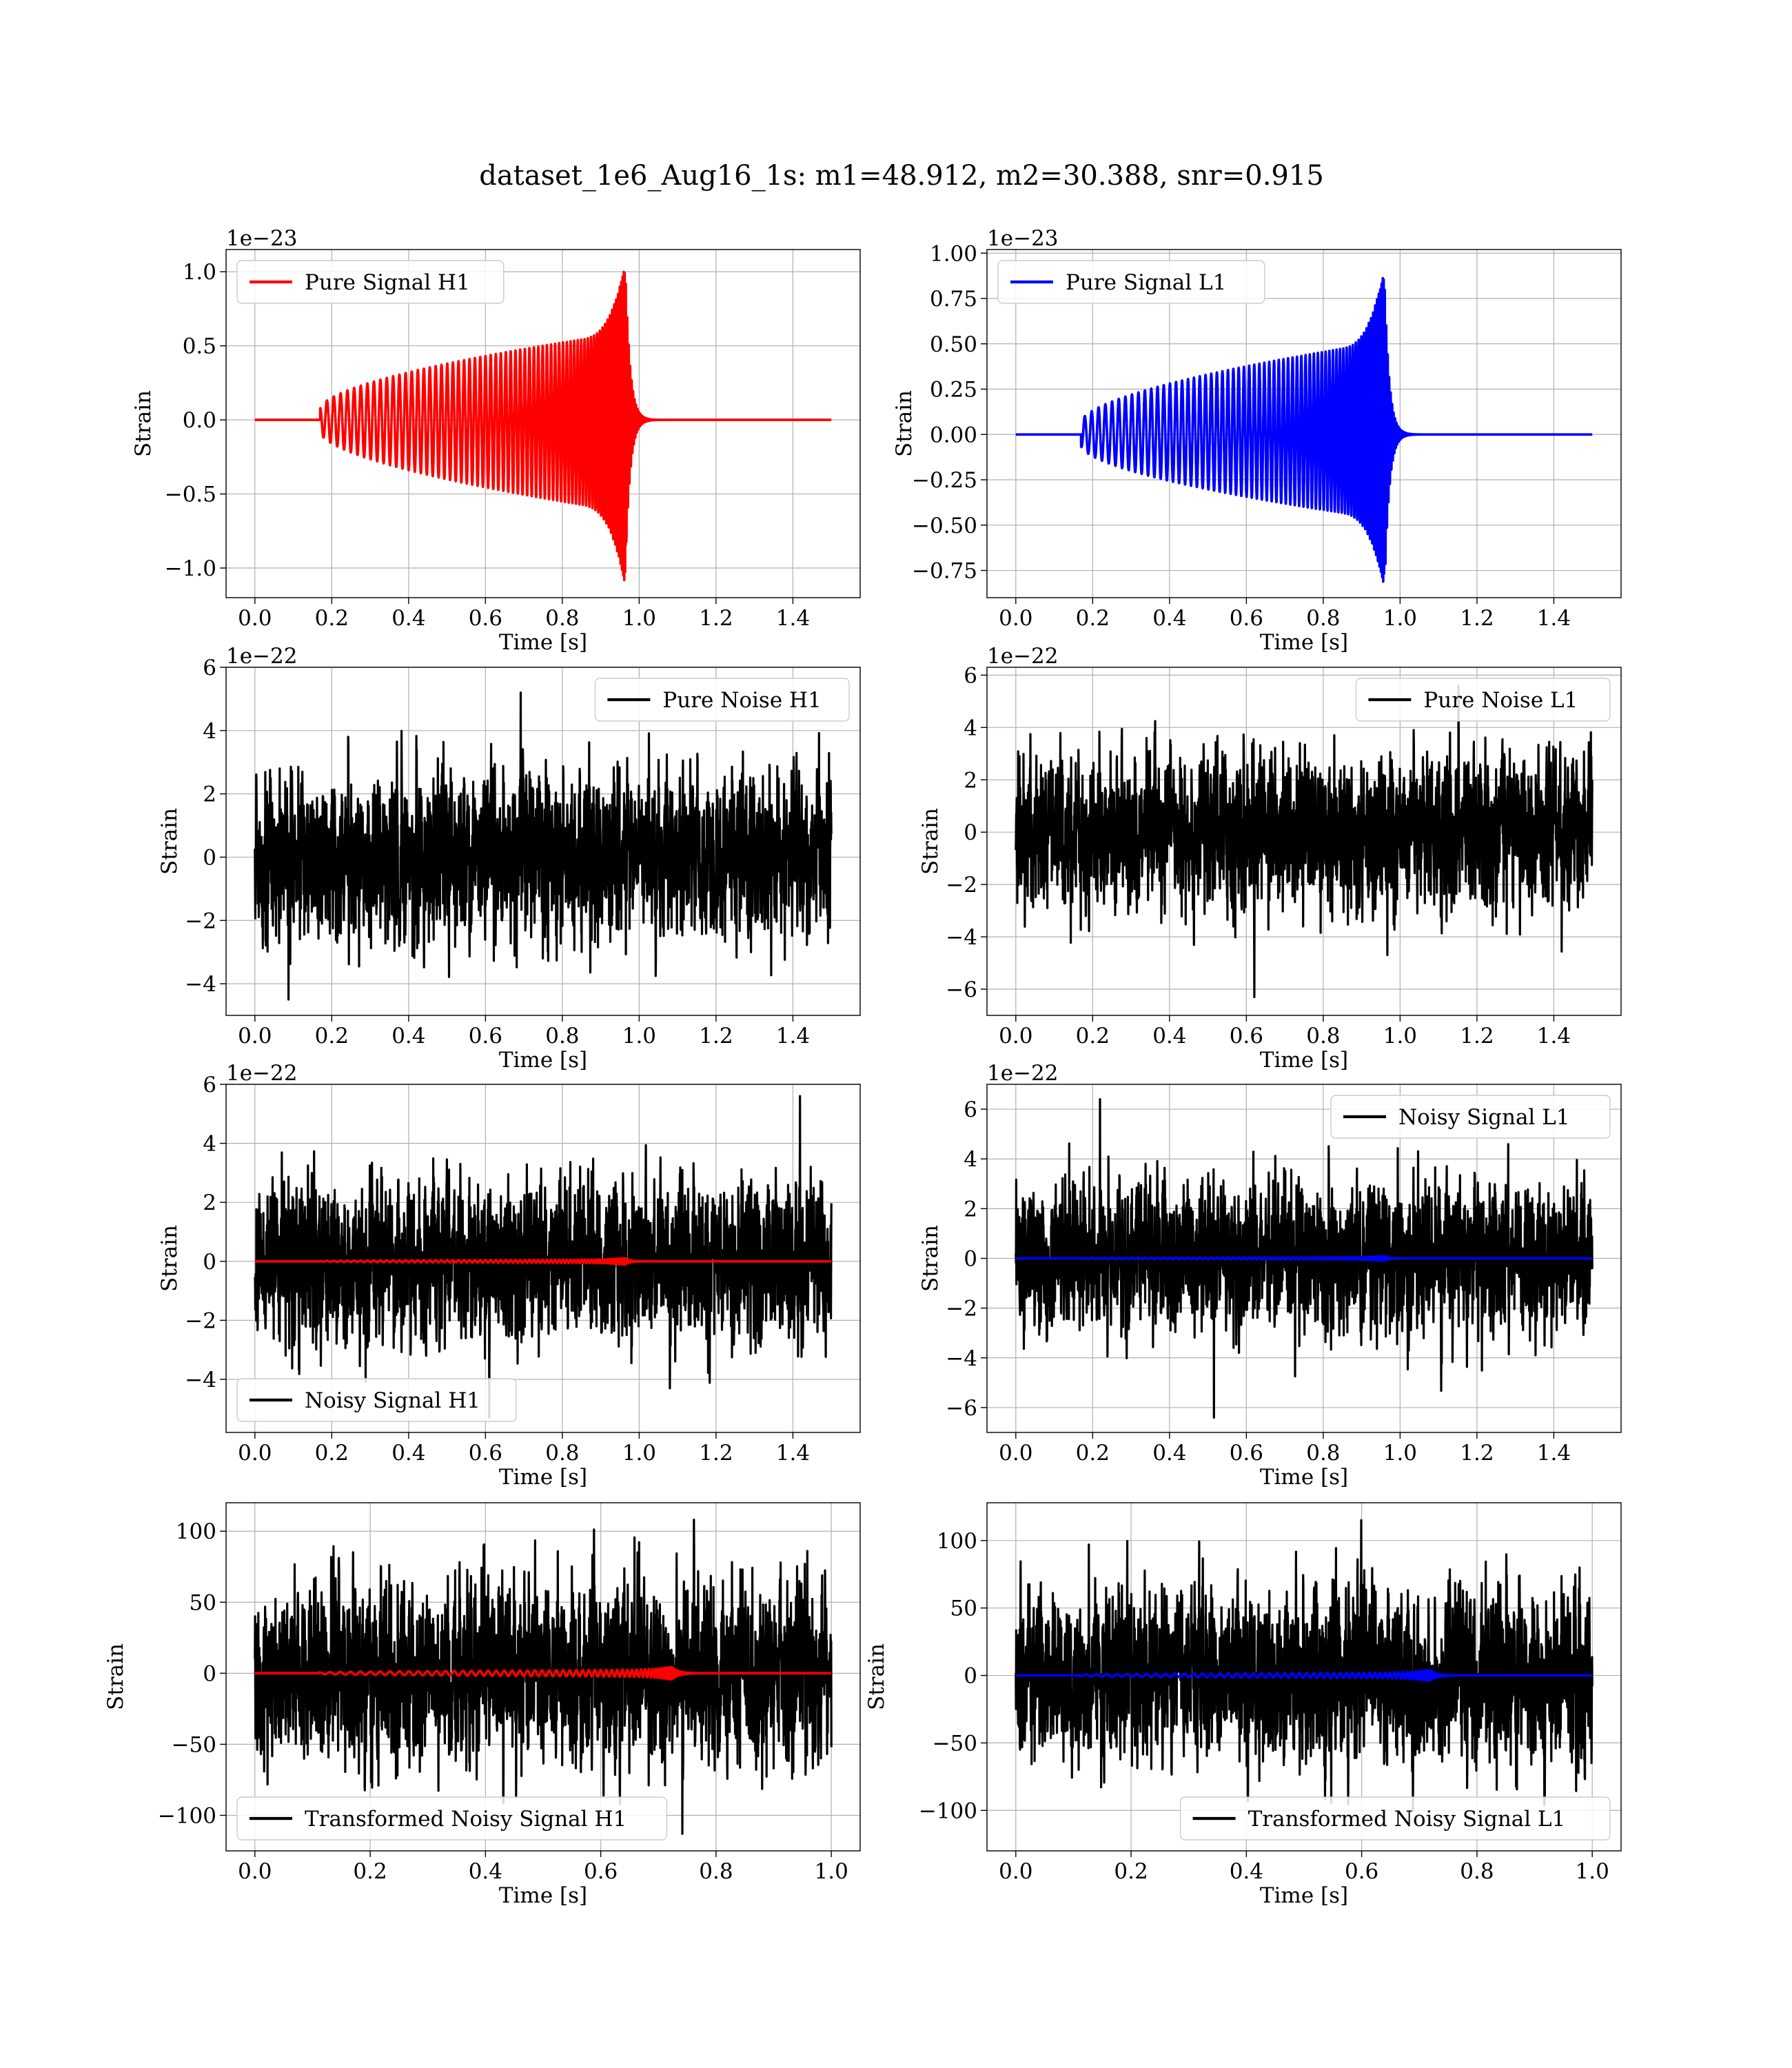 This screenshot has width=1792, height=2068. I want to click on y-tick-label: 4, so click(970, 1159).